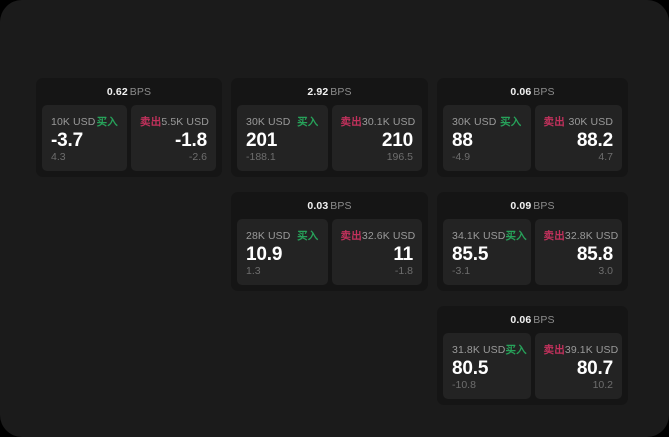  I want to click on buy-price: 80.5, so click(470, 368).